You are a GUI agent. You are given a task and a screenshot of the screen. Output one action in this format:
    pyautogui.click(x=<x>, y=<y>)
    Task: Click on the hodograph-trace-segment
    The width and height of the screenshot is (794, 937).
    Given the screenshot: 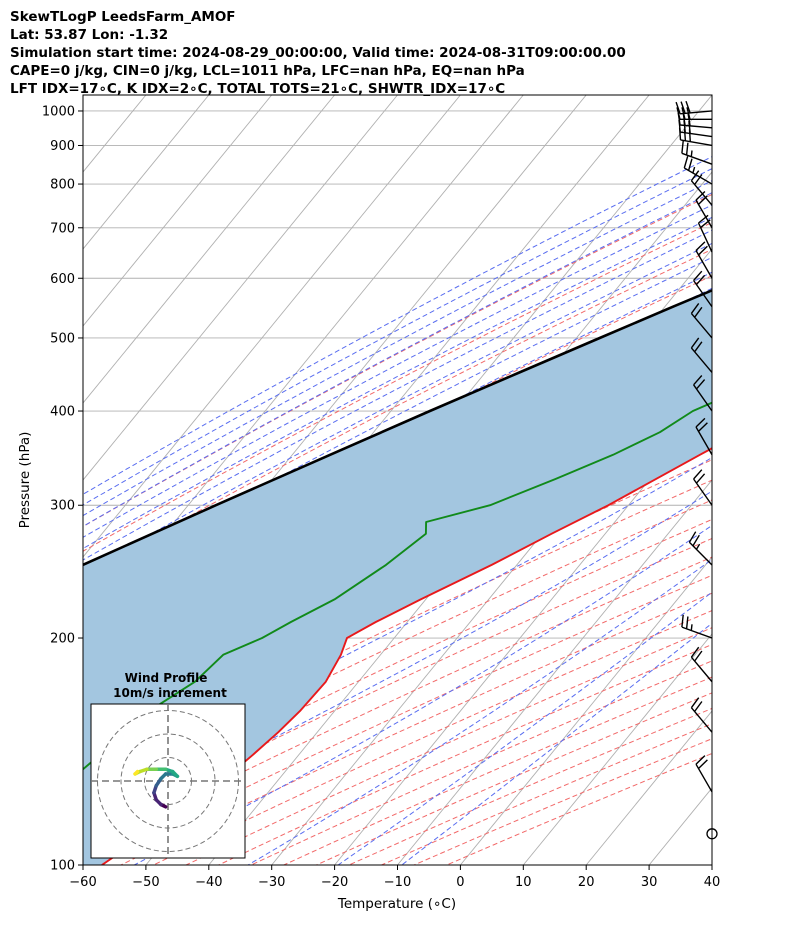 What is the action you would take?
    pyautogui.click(x=136, y=772)
    